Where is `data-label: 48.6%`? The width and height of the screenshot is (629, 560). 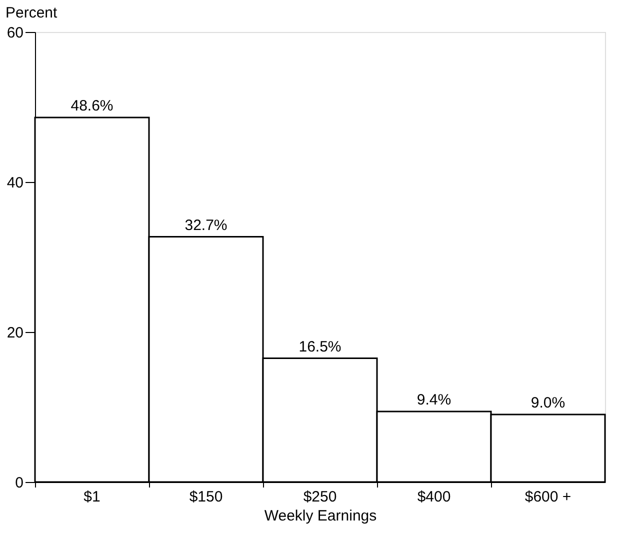
data-label: 48.6% is located at coordinates (92, 106).